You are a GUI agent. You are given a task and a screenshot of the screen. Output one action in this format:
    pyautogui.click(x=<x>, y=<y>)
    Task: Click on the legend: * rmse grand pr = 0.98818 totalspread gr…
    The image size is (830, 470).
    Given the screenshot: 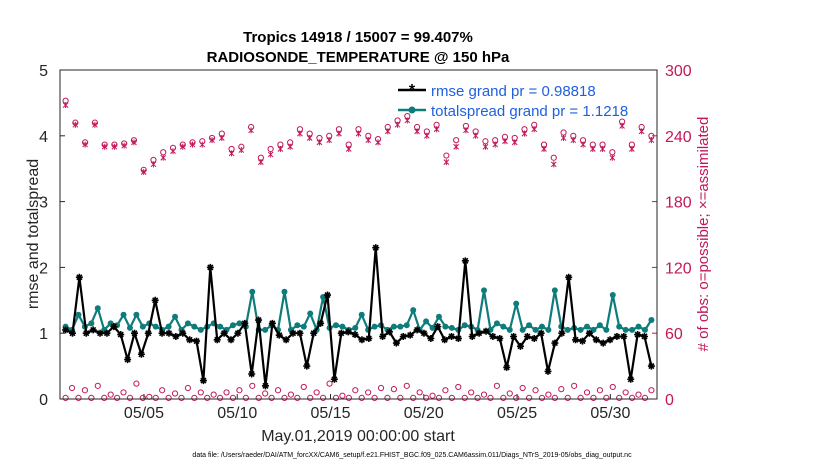 What is the action you would take?
    pyautogui.click(x=513, y=101)
    